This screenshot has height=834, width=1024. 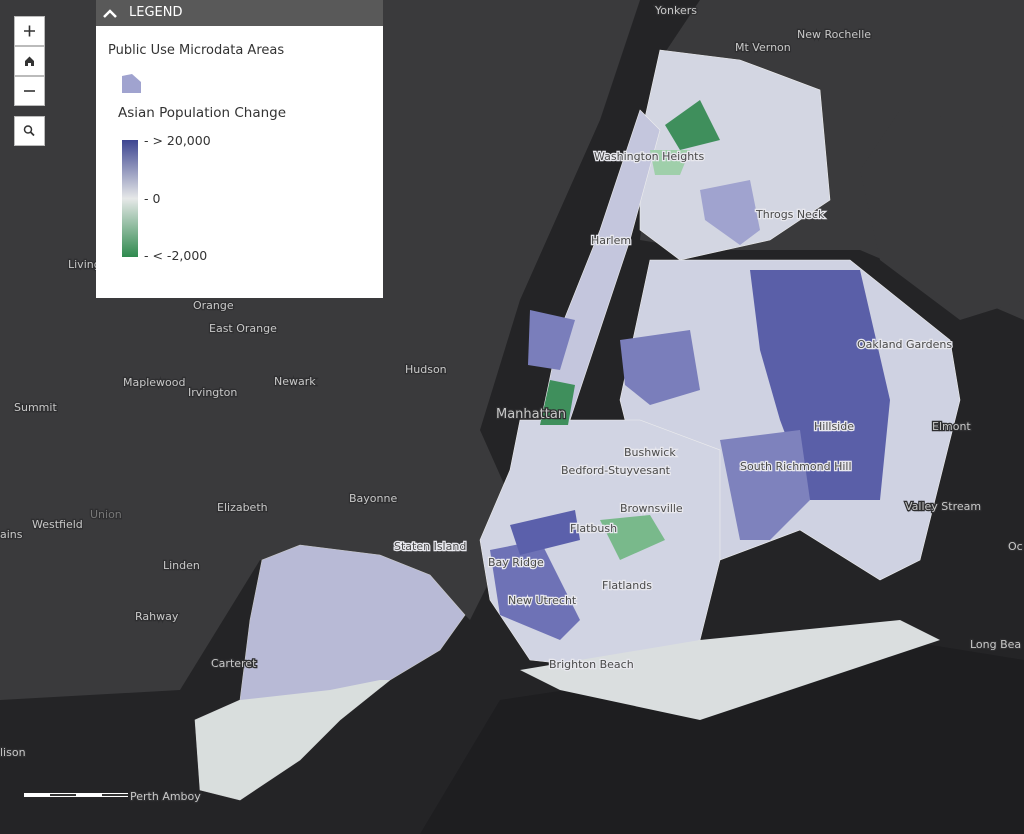 What do you see at coordinates (790, 214) in the screenshot?
I see `place-label: Throgs Neck` at bounding box center [790, 214].